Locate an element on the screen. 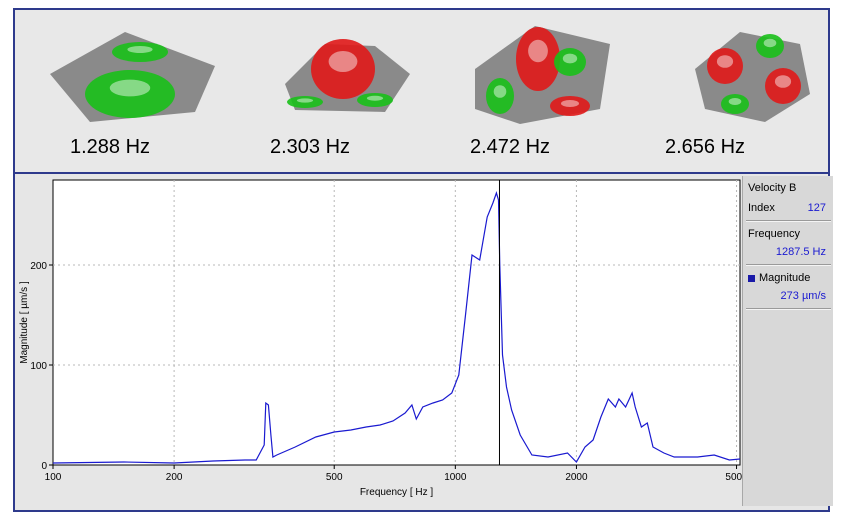 This screenshot has height=517, width=841. readout-frequency-label: Frequency is located at coordinates (774, 234).